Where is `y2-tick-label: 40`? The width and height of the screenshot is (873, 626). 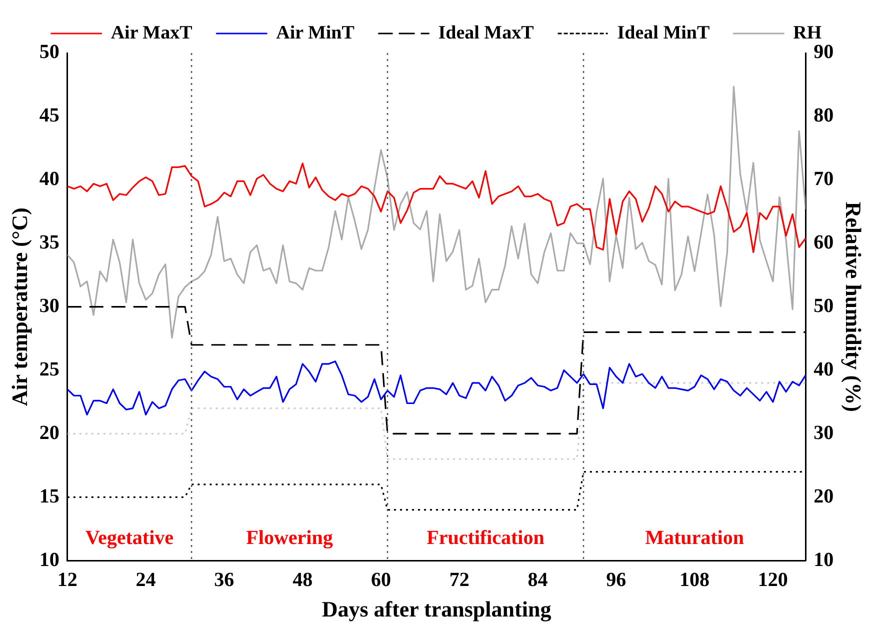
y2-tick-label: 40 is located at coordinates (824, 369).